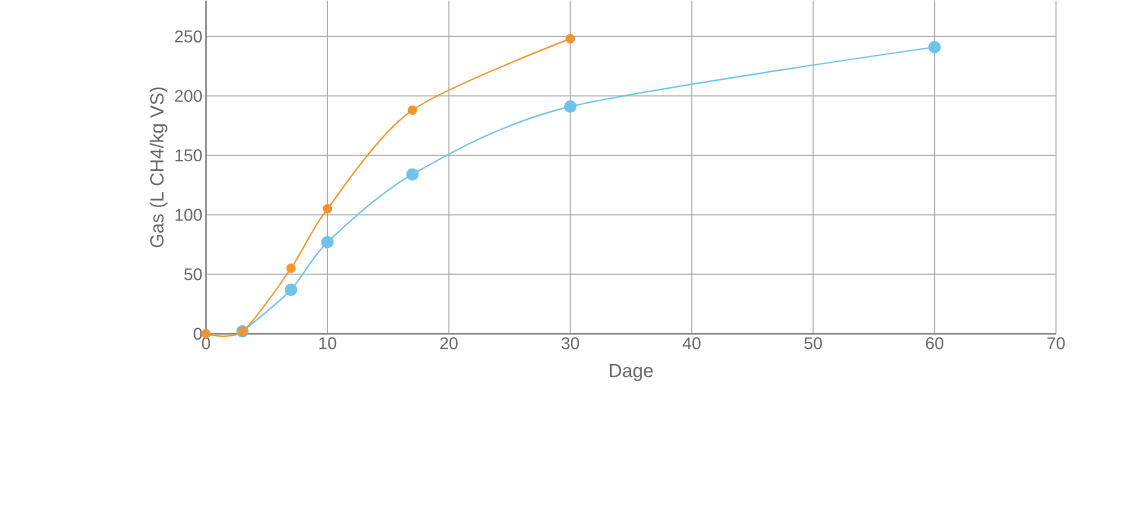 The image size is (1132, 510). I want to click on x-axis-title: Dage, so click(631, 373).